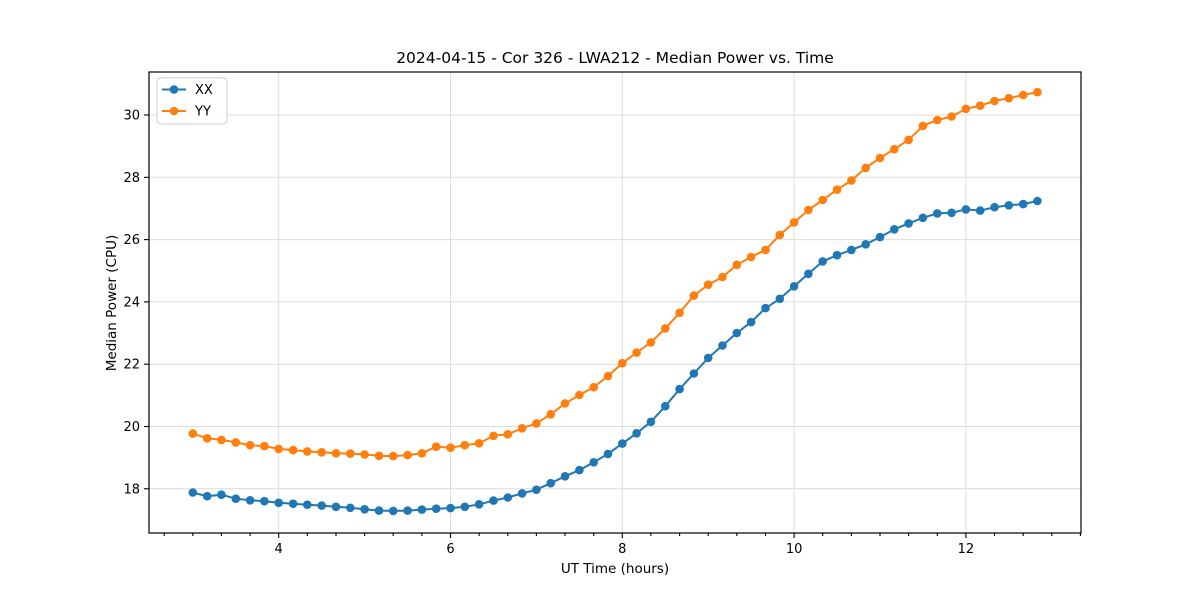 The width and height of the screenshot is (1200, 600). Describe the element at coordinates (131, 427) in the screenshot. I see `y-tick-label: 20` at that location.